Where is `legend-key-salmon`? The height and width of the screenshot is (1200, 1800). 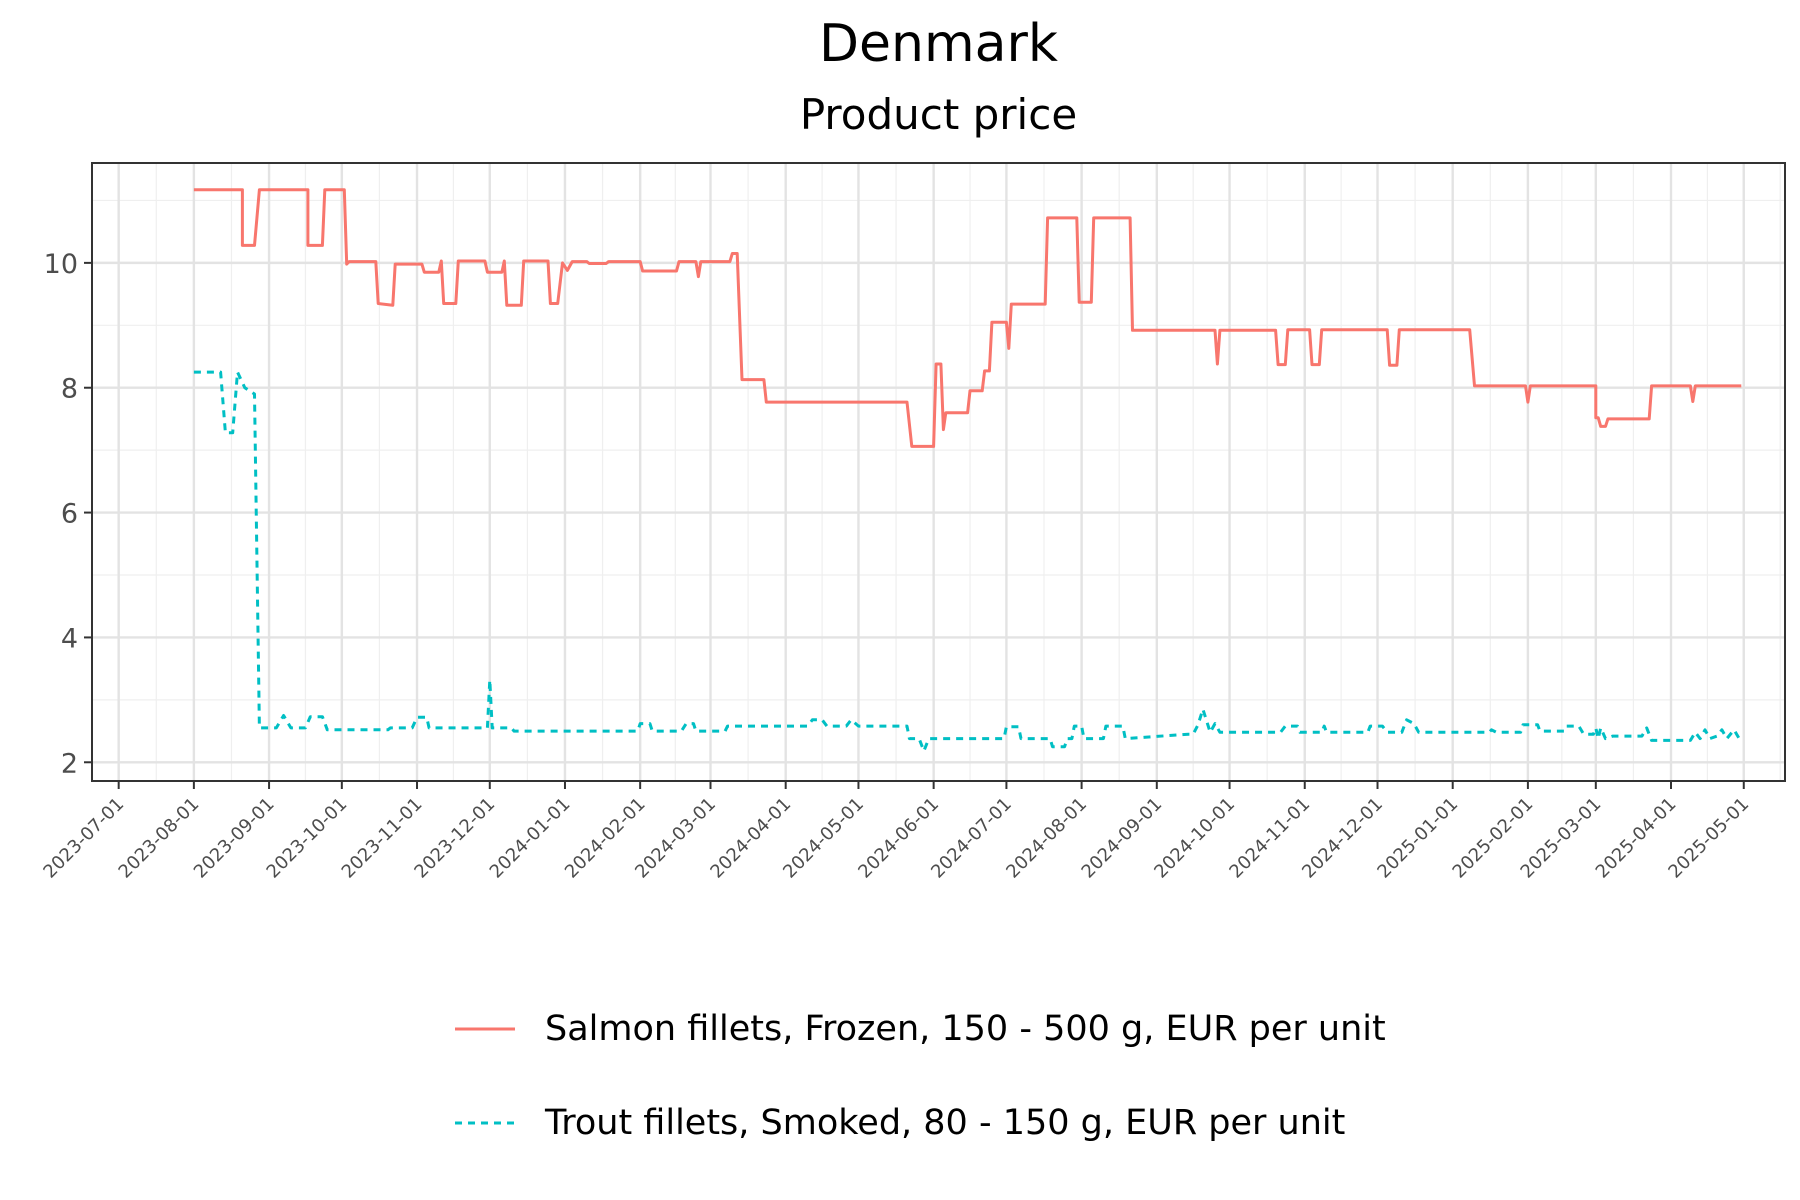
legend-key-salmon is located at coordinates (485, 1029).